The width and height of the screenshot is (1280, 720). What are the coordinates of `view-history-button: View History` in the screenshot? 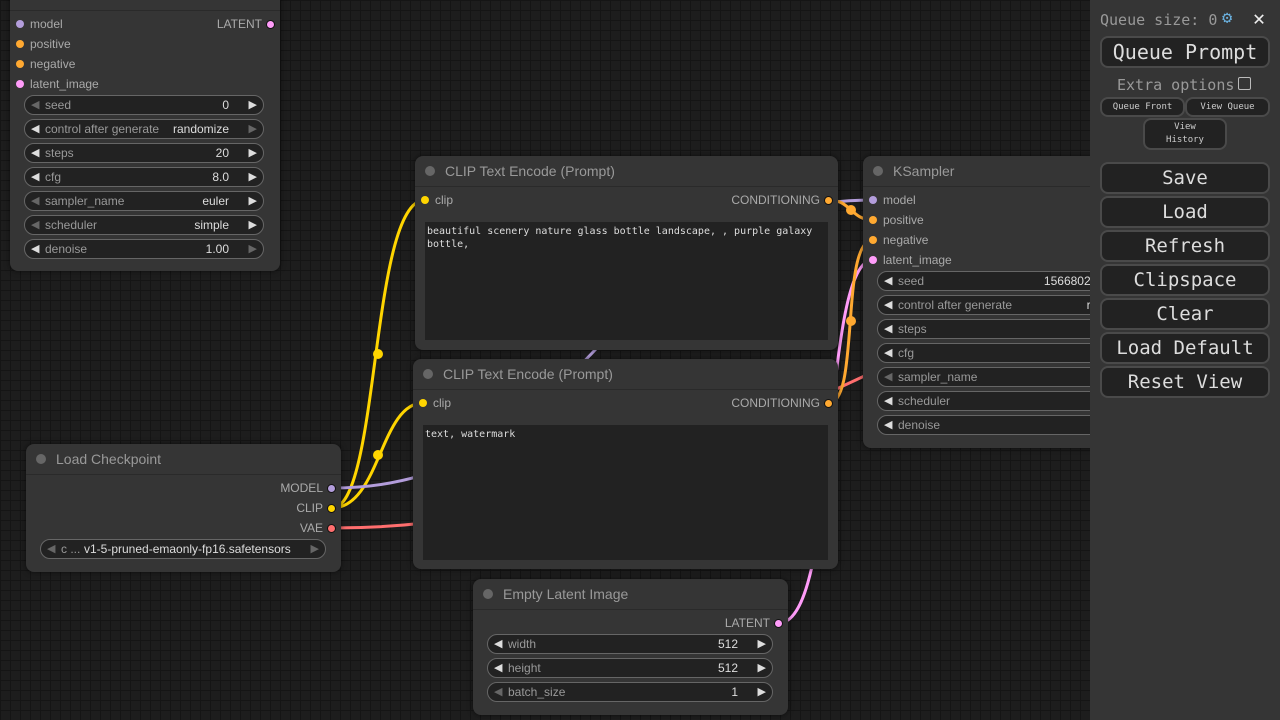 It's located at (1185, 134).